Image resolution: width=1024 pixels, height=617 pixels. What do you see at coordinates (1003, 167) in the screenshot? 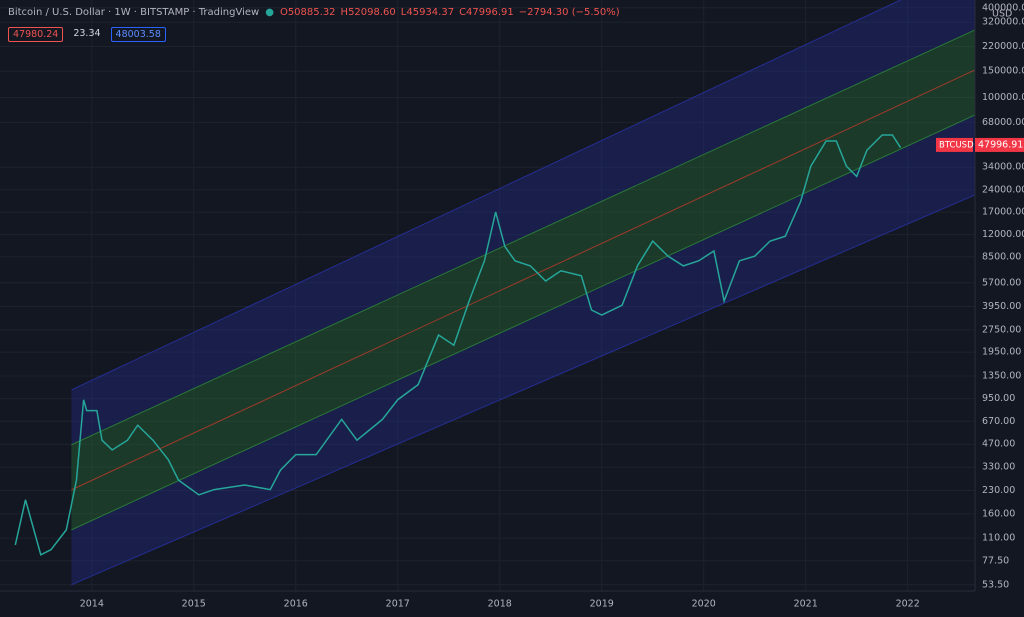
I see `y-tick-label: 34000.00` at bounding box center [1003, 167].